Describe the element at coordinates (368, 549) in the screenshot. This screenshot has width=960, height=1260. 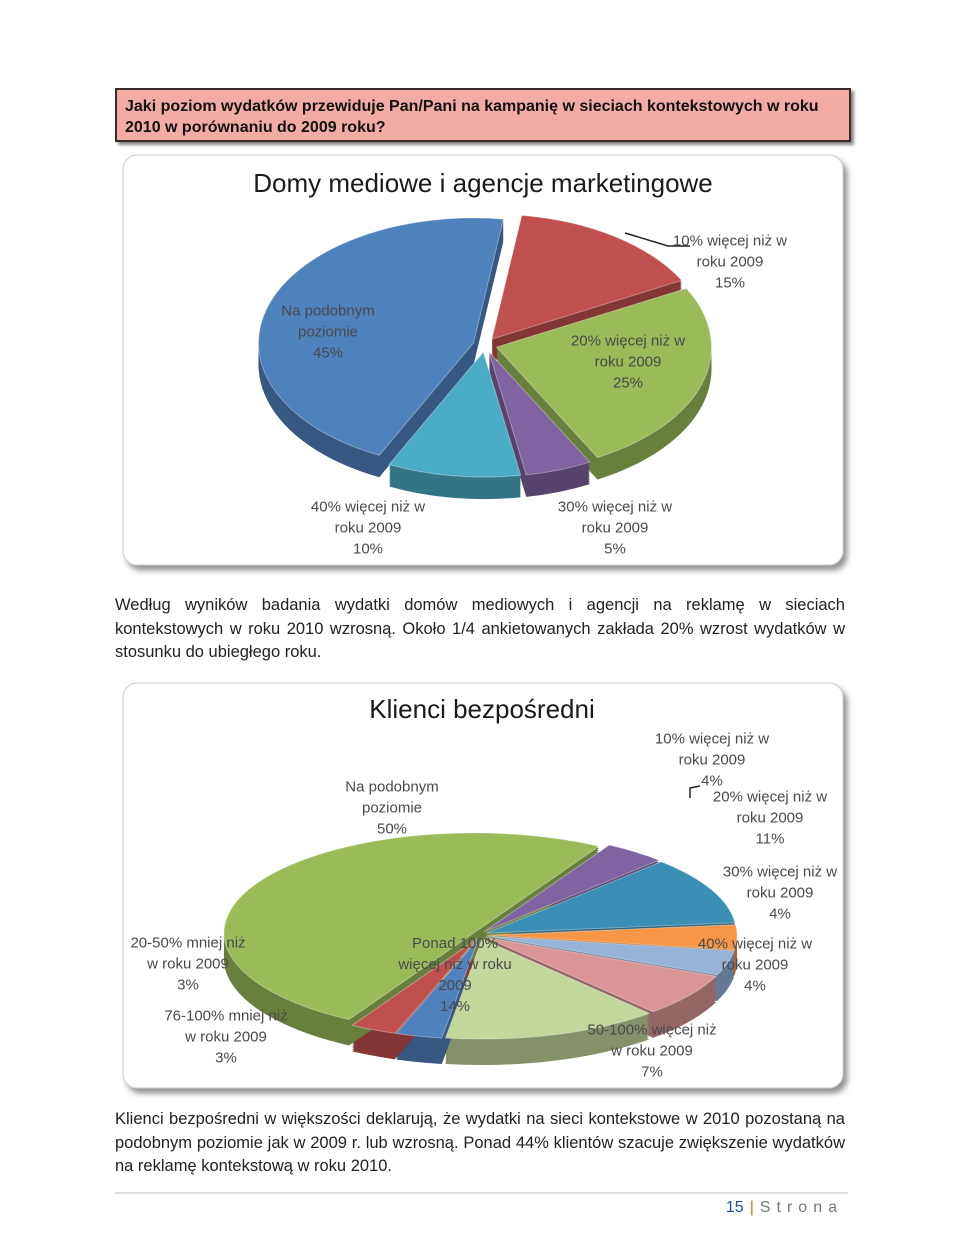
I see `slice-value: 10%` at that location.